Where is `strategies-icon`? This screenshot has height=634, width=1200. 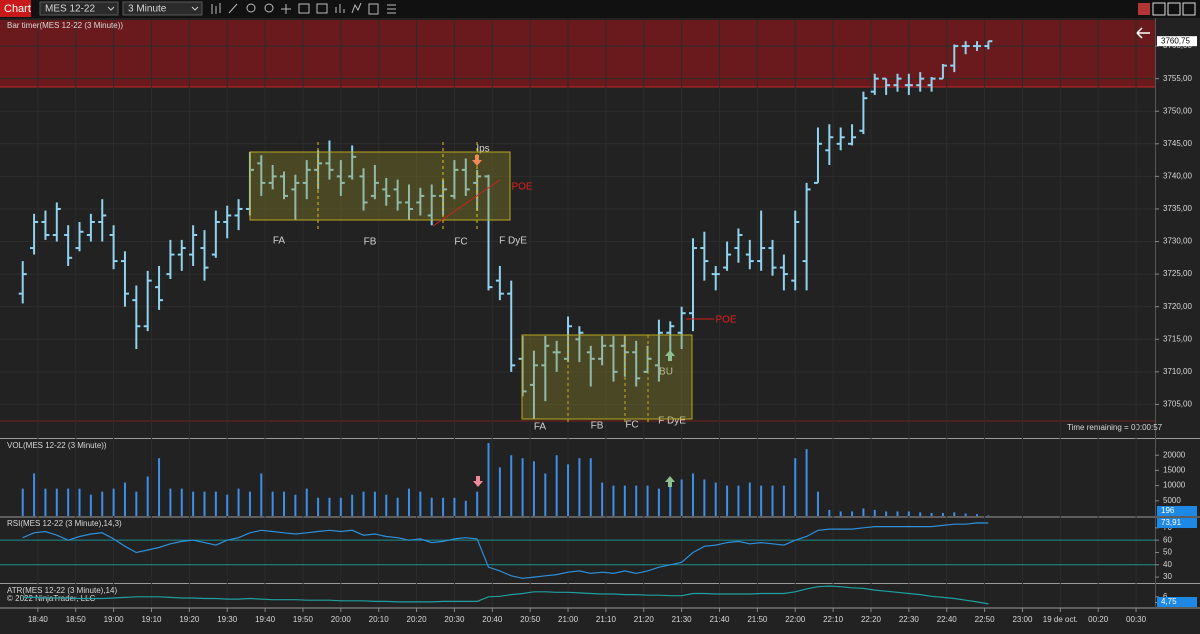
strategies-icon is located at coordinates (356, 8).